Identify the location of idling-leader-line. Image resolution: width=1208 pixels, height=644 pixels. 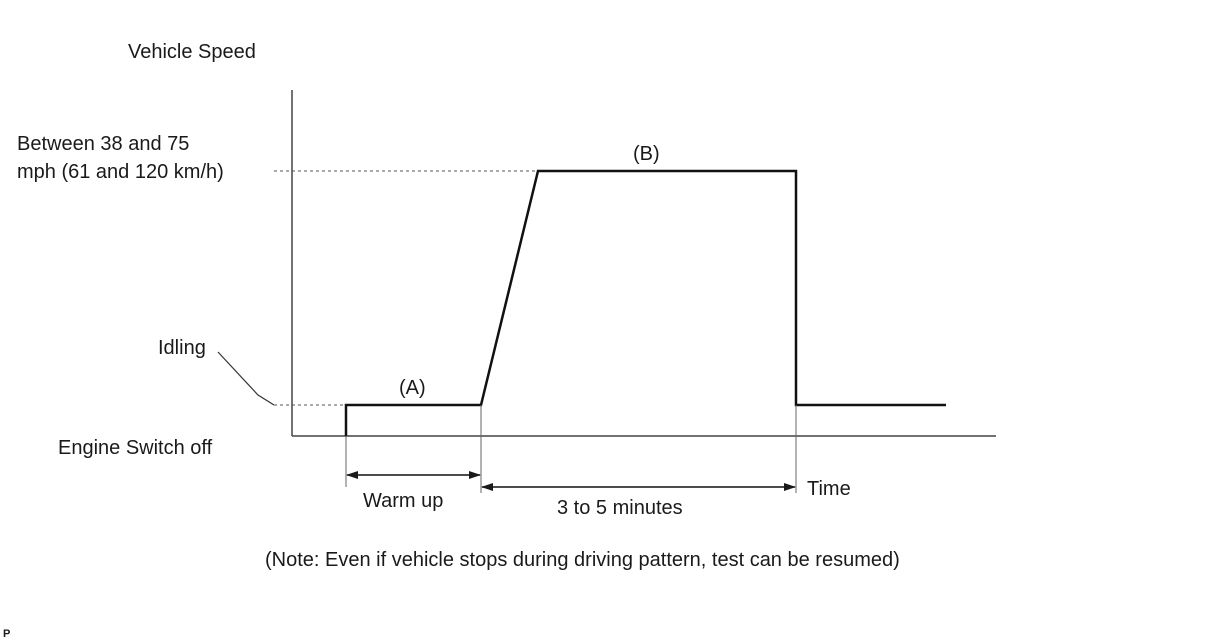
(246, 378).